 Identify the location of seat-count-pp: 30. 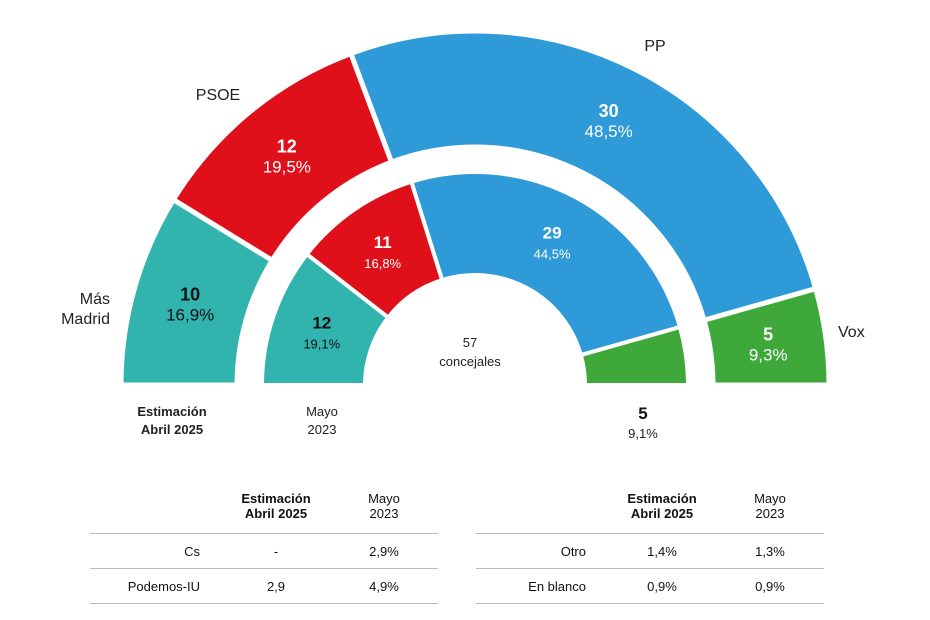
(609, 111).